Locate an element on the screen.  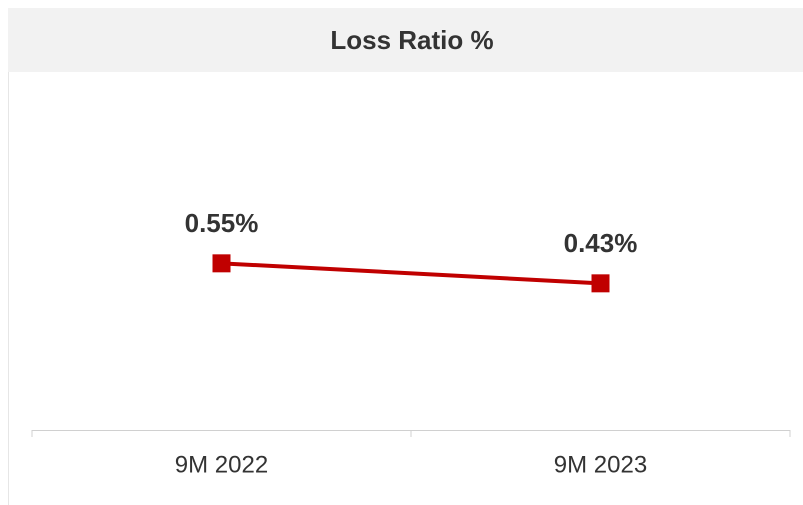
title-bar is located at coordinates (405, 40).